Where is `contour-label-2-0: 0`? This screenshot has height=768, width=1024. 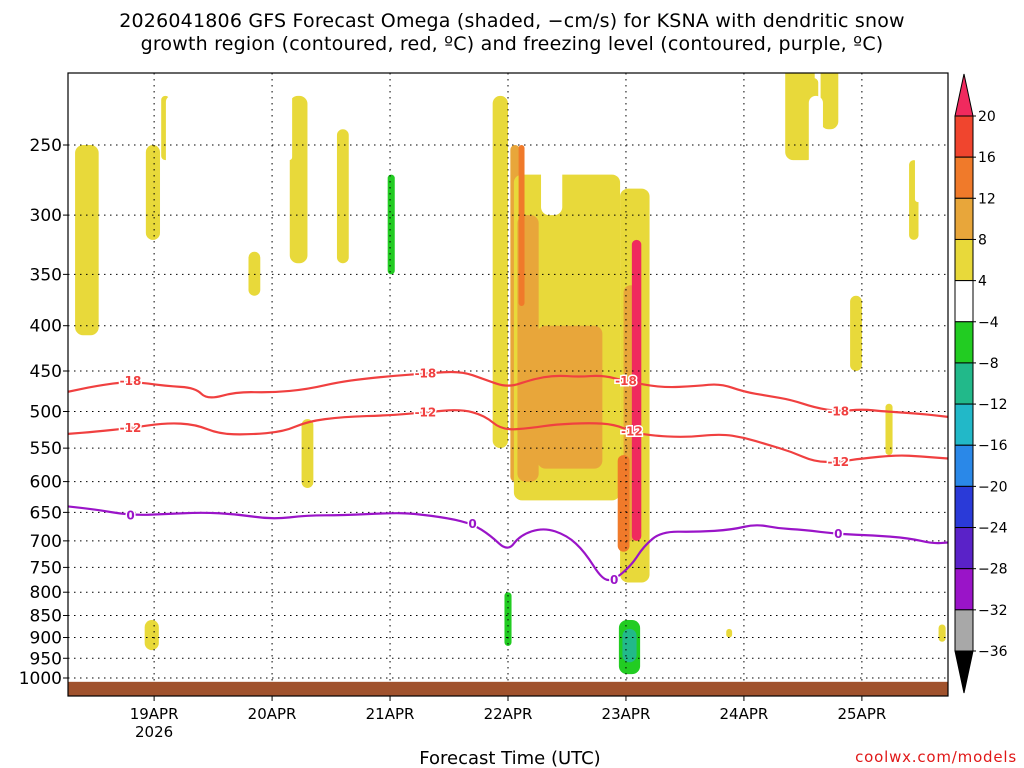 contour-label-2-0: 0 is located at coordinates (130, 515).